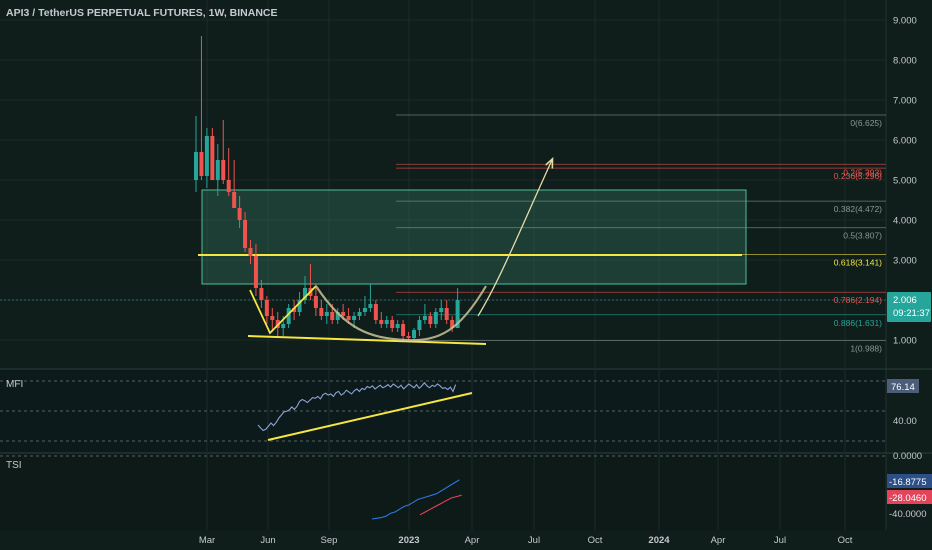 This screenshot has height=550, width=932. I want to click on price-tick-label: 8.000, so click(905, 61).